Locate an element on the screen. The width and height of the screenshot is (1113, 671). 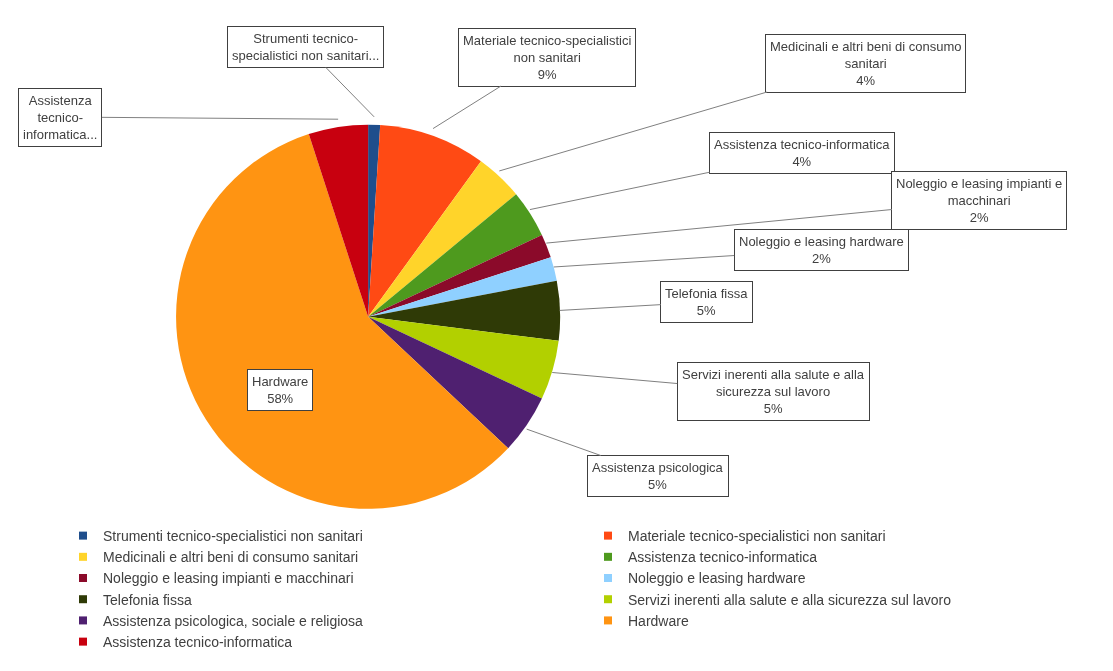
data-label: Noleggio e leasing impianti e macchinari 2% is located at coordinates (979, 200).